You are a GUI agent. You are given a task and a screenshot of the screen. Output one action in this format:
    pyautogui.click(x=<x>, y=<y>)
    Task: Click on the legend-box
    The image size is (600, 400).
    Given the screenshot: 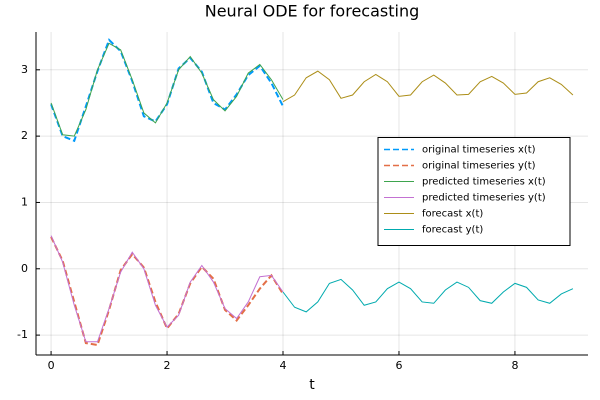 What is the action you would take?
    pyautogui.click(x=474, y=191)
    